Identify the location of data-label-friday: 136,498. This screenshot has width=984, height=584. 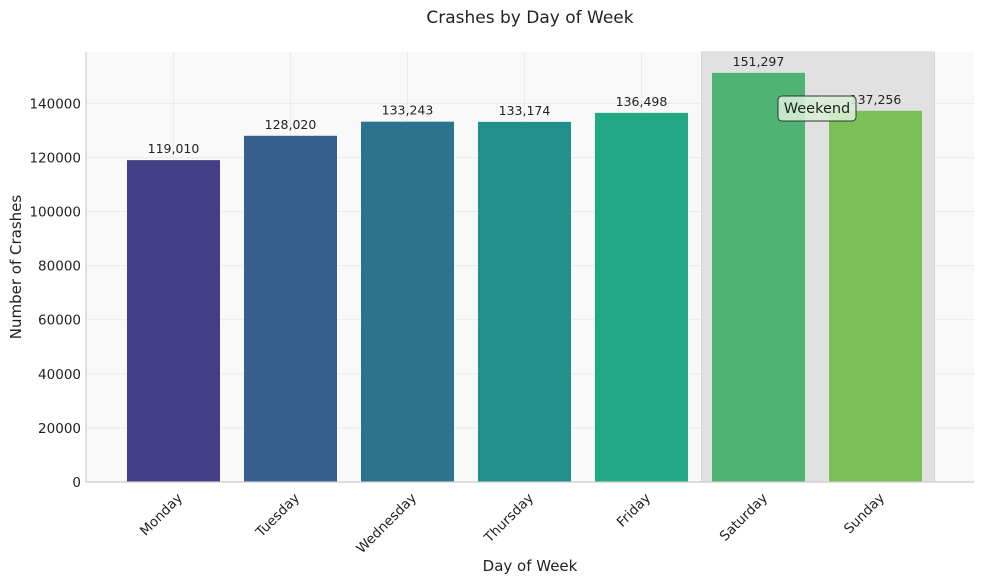
(642, 101).